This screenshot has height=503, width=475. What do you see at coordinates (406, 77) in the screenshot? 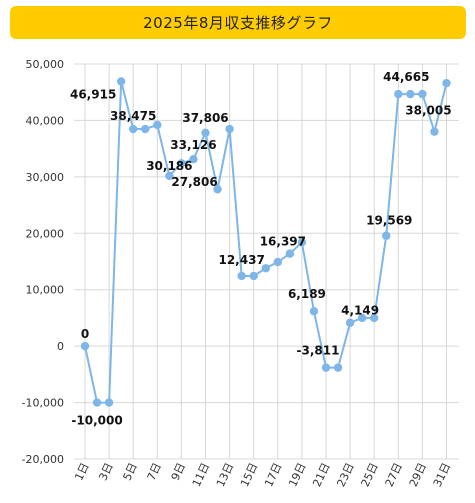
I see `data-label: 44,665` at bounding box center [406, 77].